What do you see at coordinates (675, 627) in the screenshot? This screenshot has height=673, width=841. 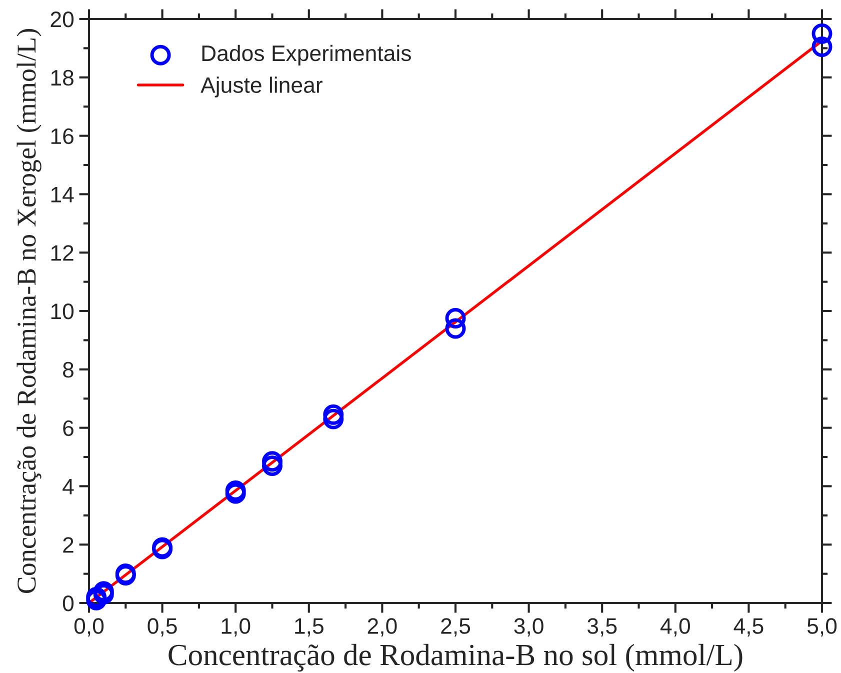 I see `x-tick-label: 4,0` at bounding box center [675, 627].